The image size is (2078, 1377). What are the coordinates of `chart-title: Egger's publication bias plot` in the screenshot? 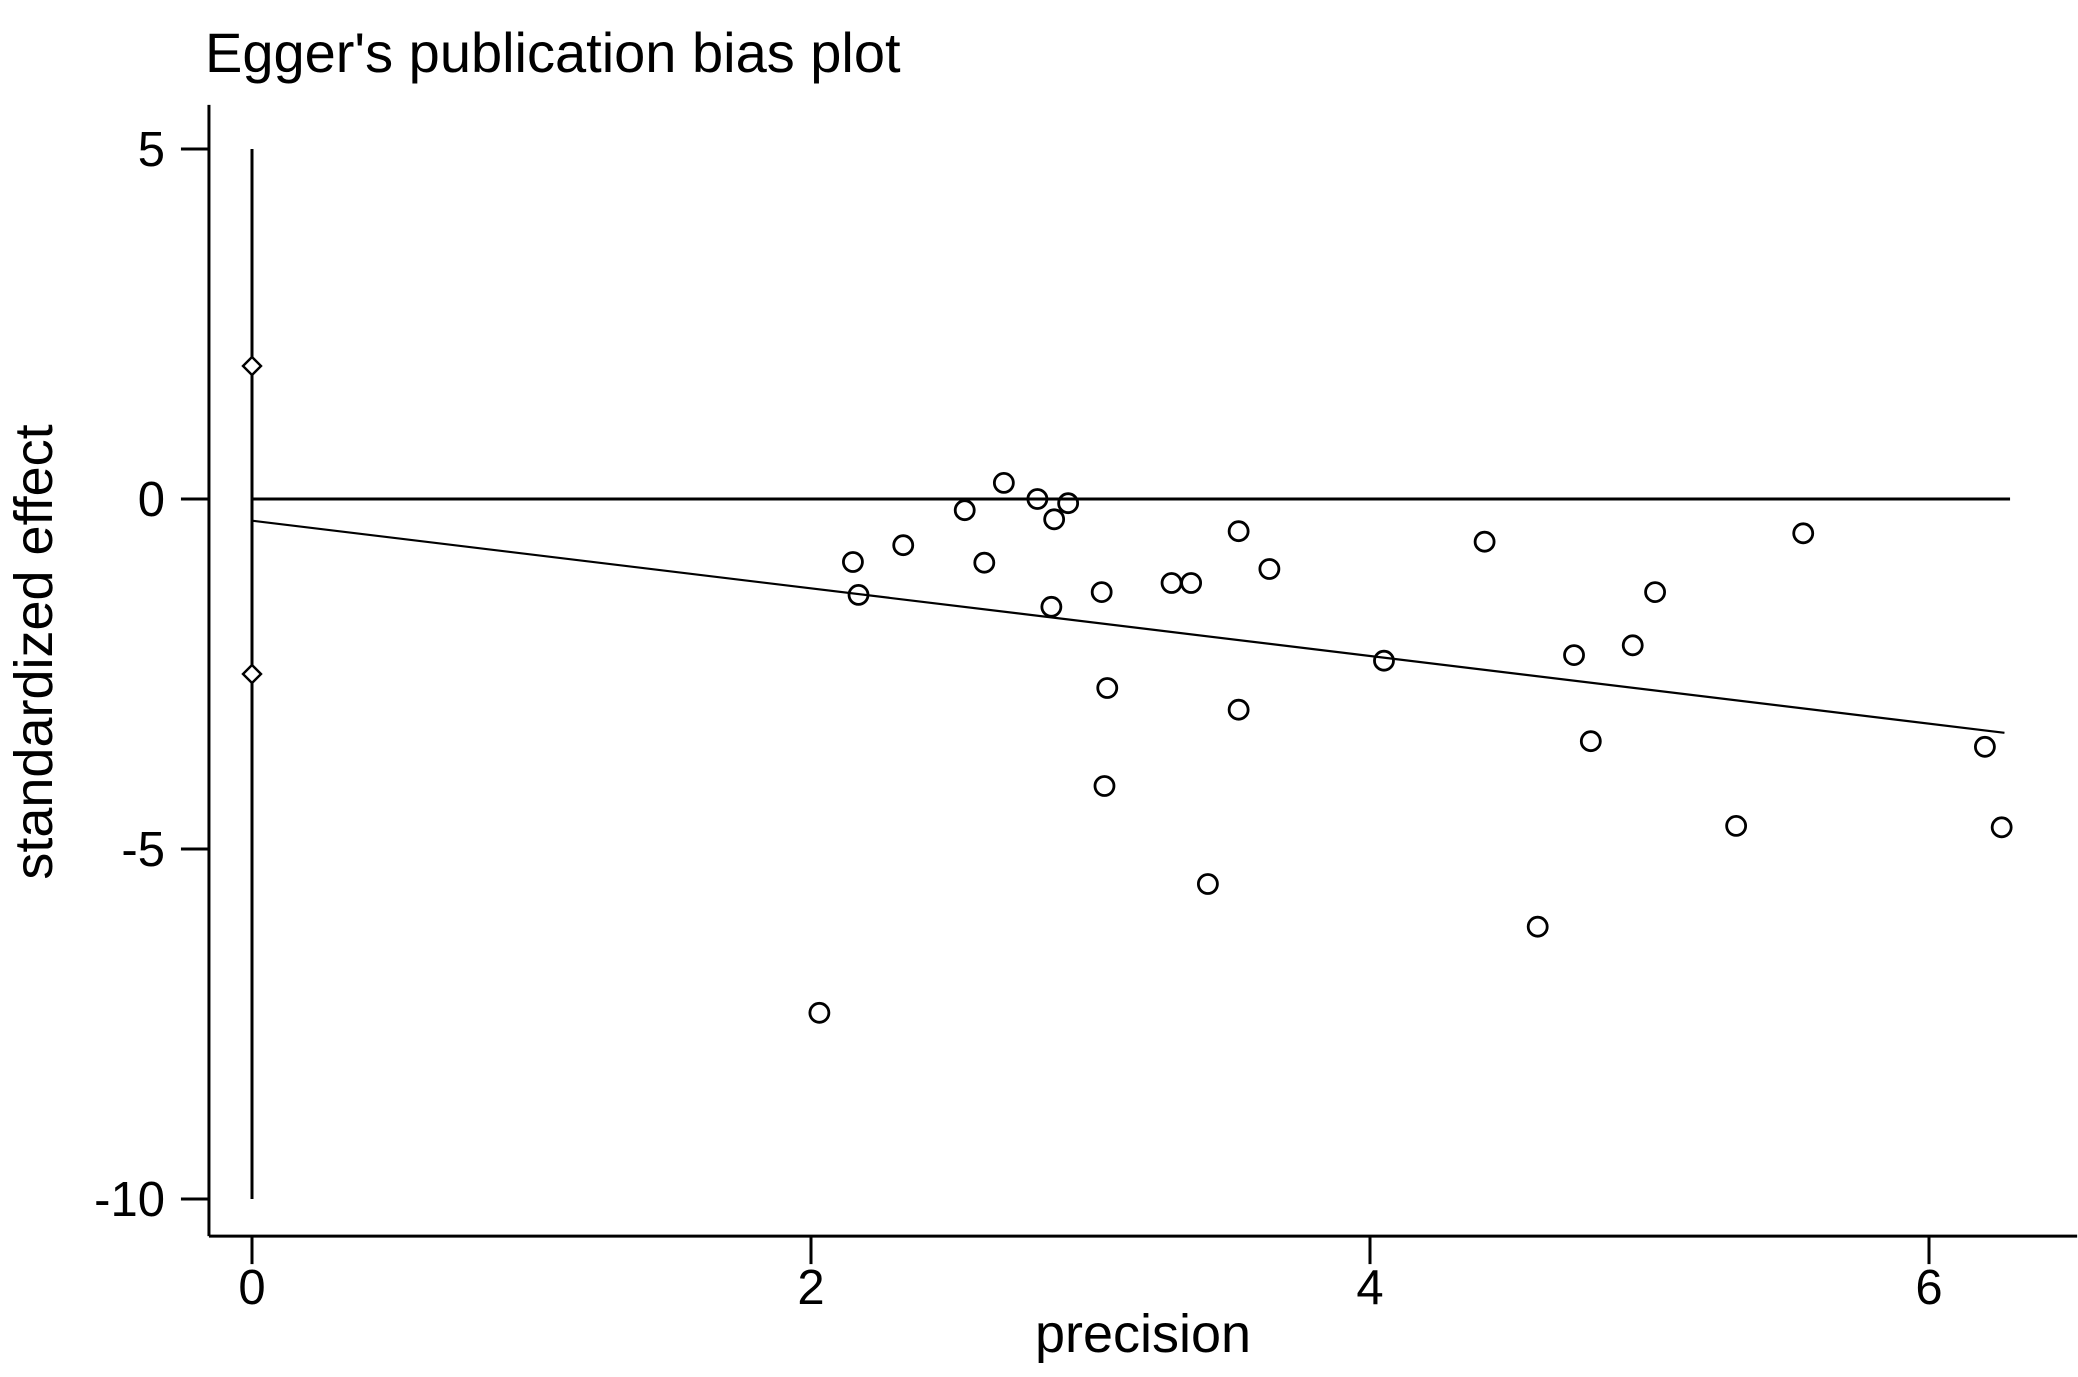 It's located at (553, 52).